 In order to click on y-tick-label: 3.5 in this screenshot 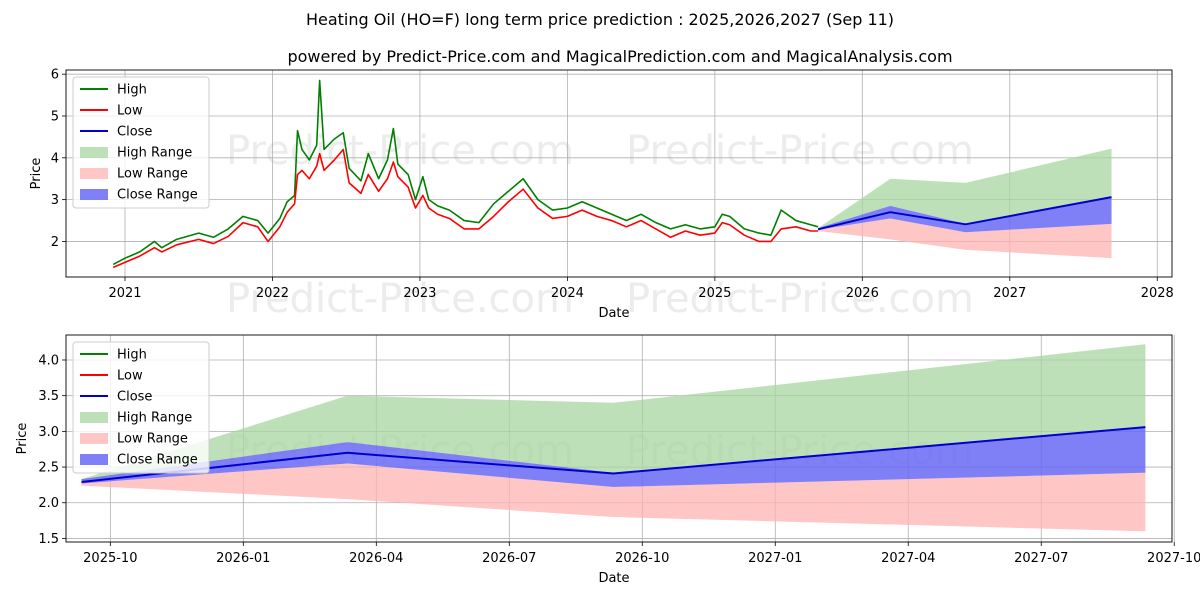, I will do `click(48, 396)`.